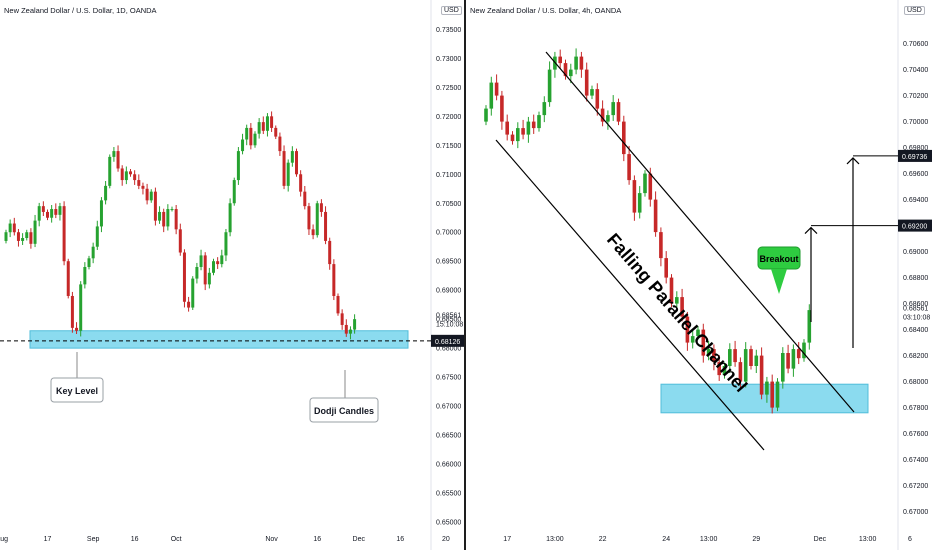 The image size is (932, 550). Describe the element at coordinates (853, 161) in the screenshot. I see `target2-arrowhead` at that location.